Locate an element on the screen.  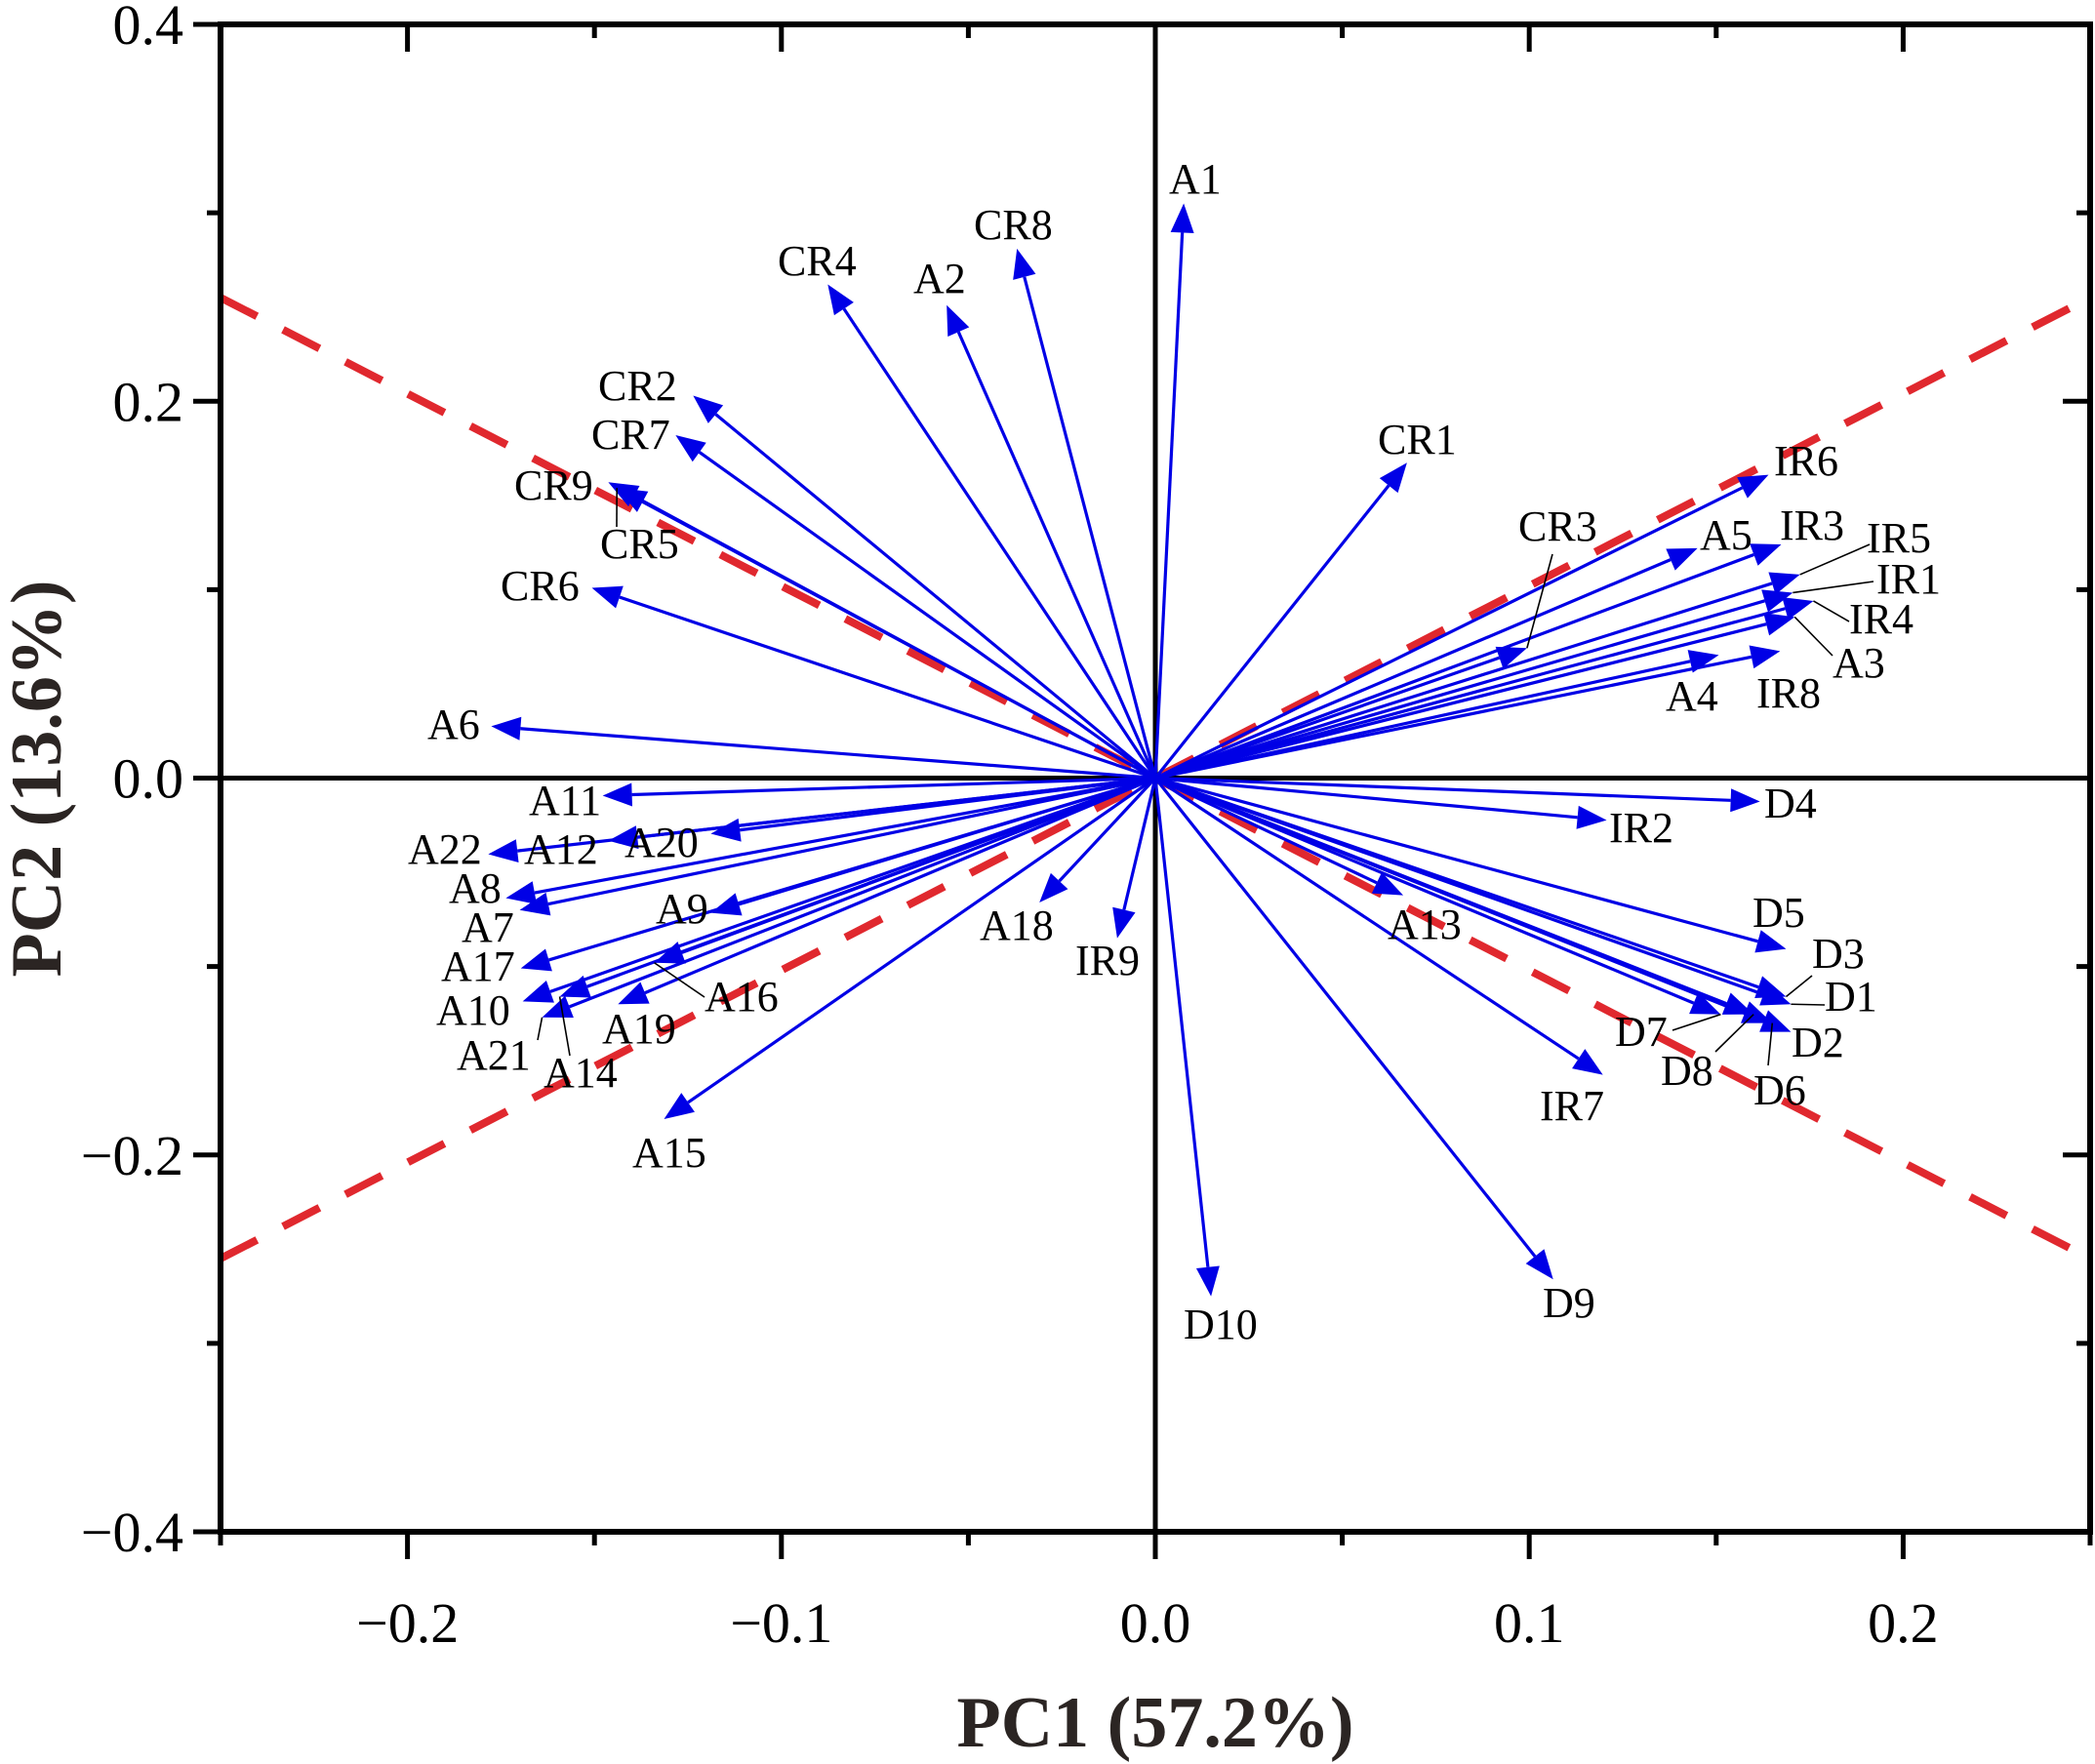
loading-arrow-A5 is located at coordinates (1426, 664).